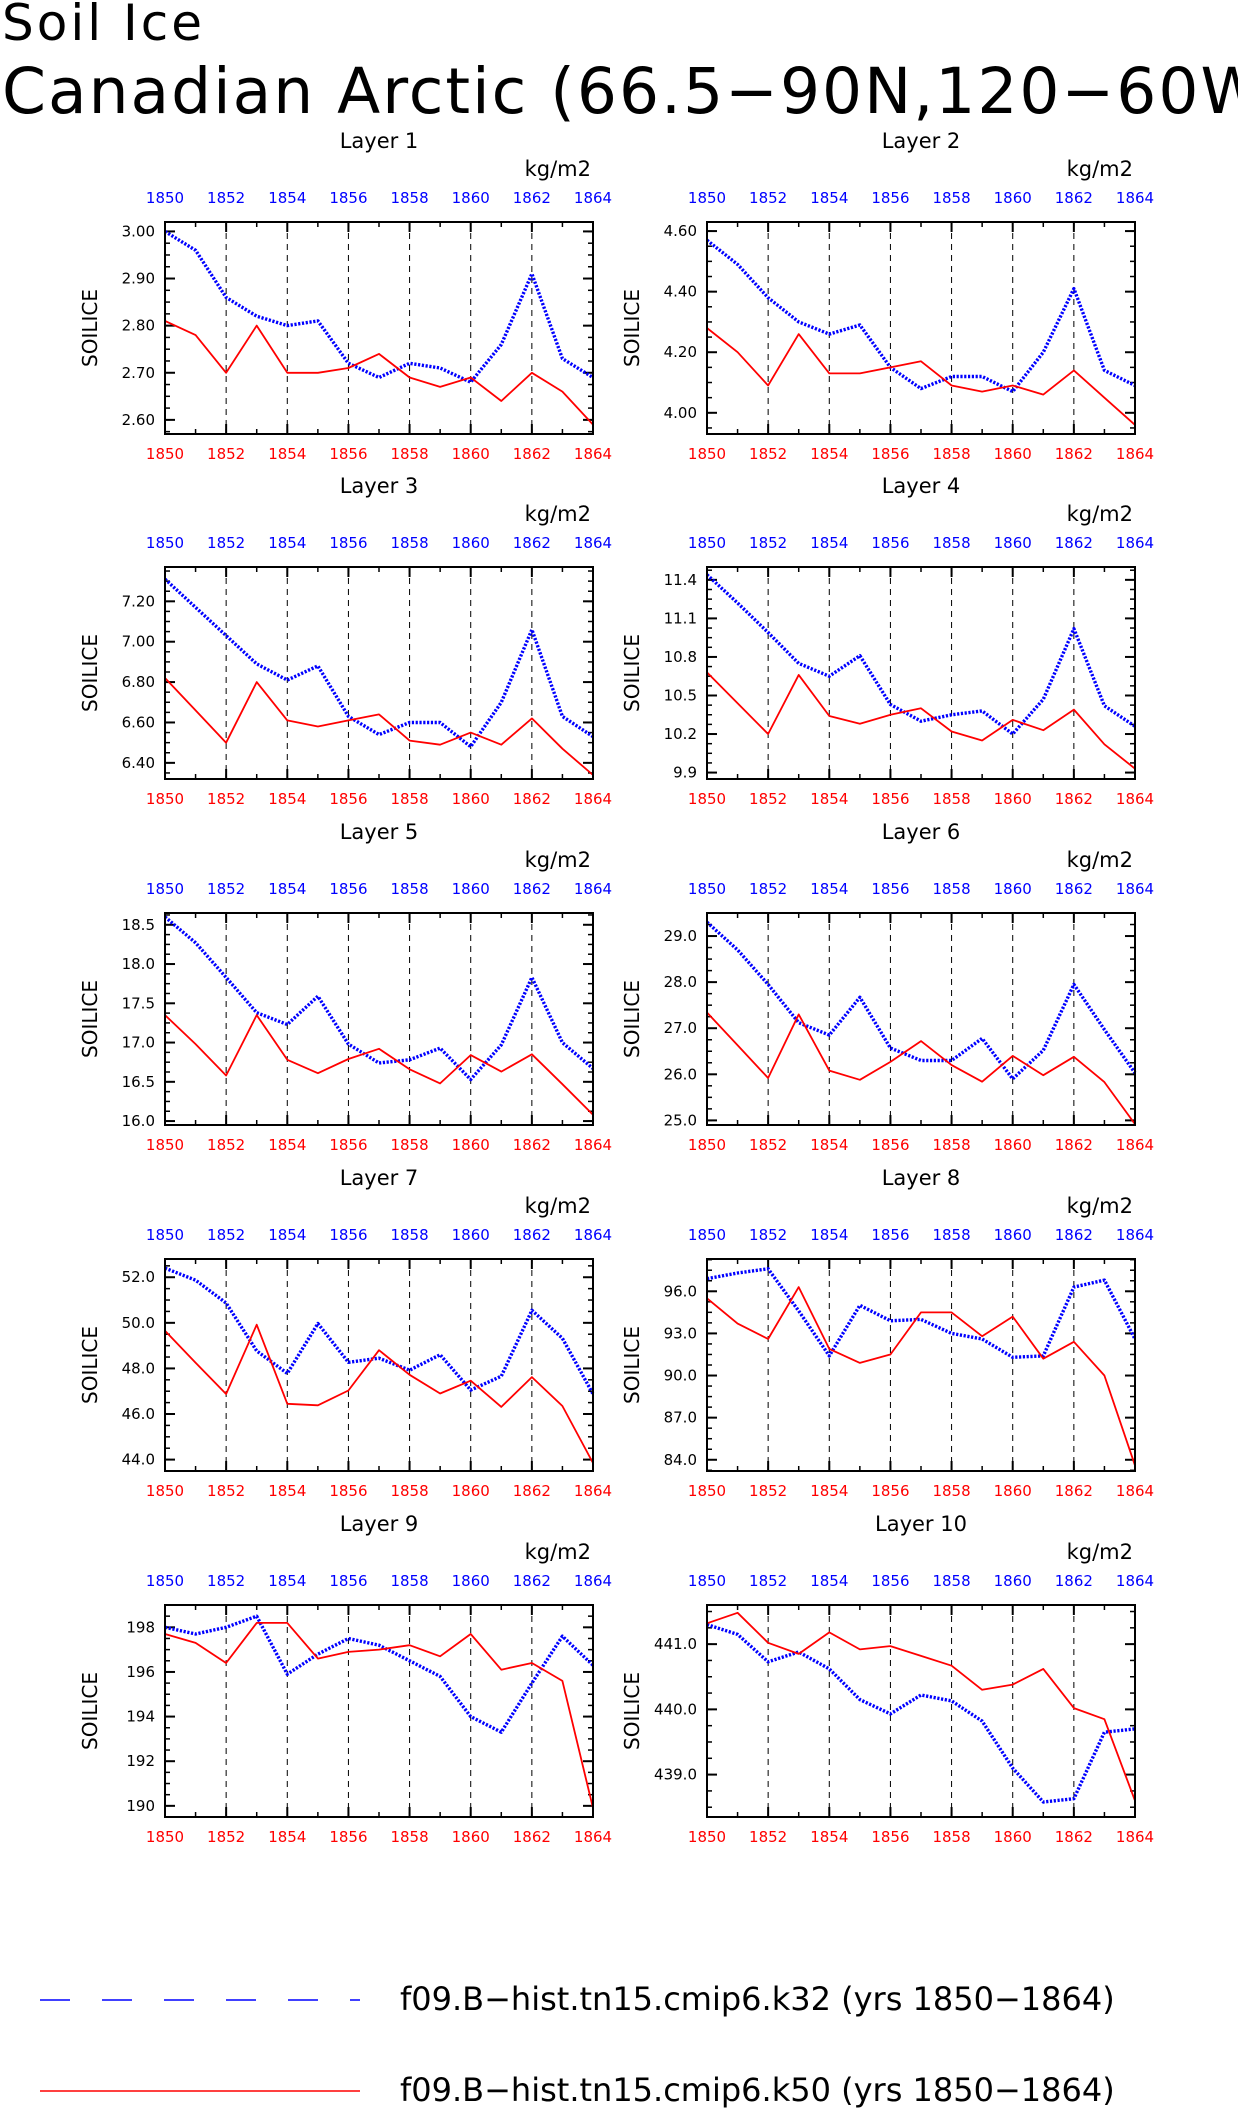 This screenshot has width=1238, height=2119. Describe the element at coordinates (680, 1120) in the screenshot. I see `y-tick-label: 25.0` at that location.